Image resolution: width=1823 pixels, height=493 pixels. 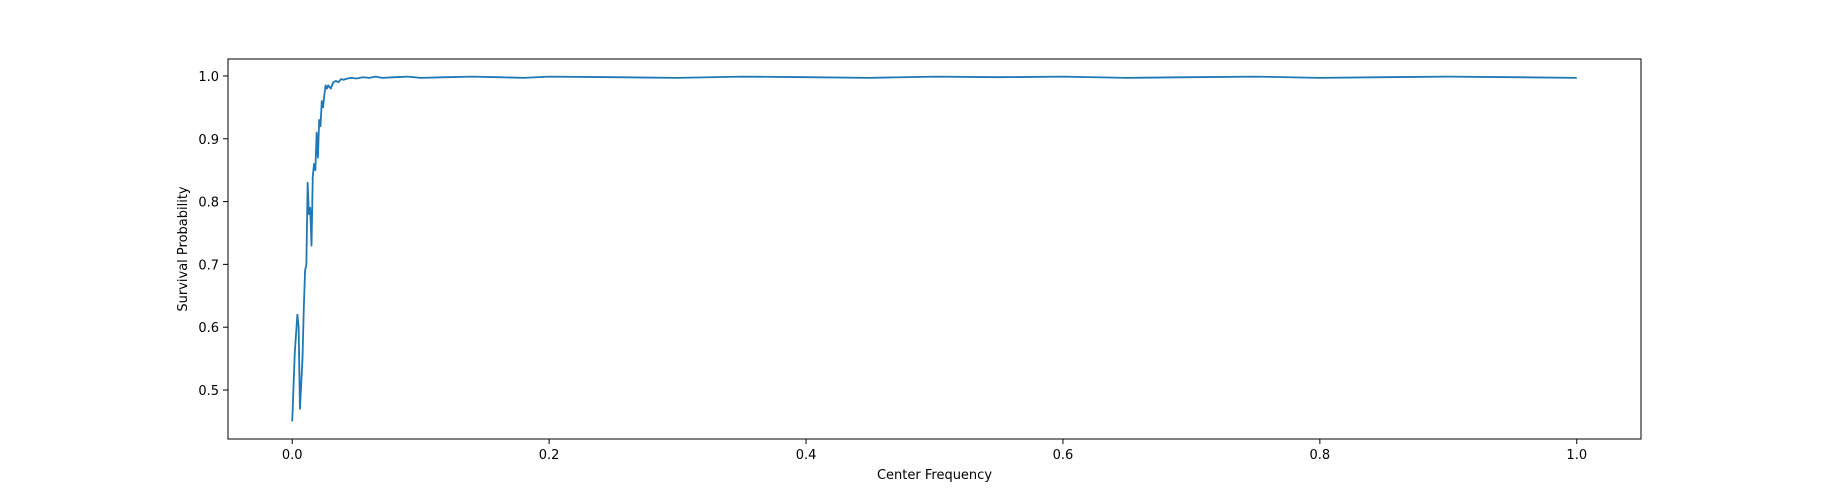 What do you see at coordinates (1320, 455) in the screenshot?
I see `x-tick-label: 0.8` at bounding box center [1320, 455].